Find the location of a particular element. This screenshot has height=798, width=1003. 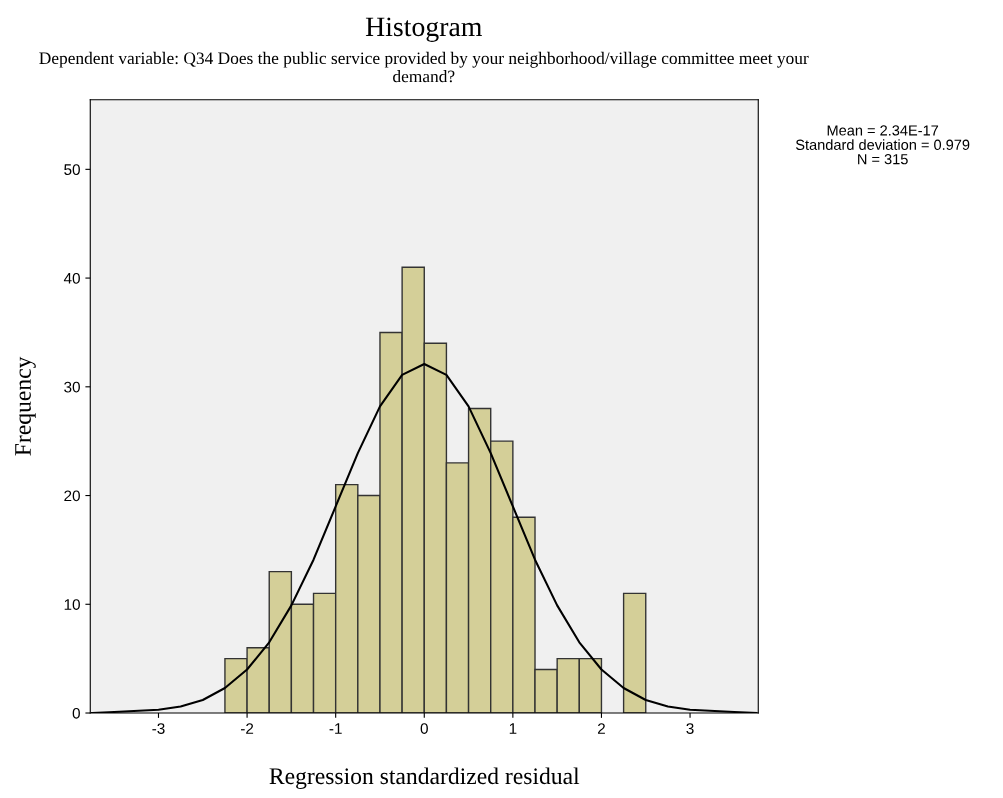

x-tick-label: -3 is located at coordinates (158, 728).